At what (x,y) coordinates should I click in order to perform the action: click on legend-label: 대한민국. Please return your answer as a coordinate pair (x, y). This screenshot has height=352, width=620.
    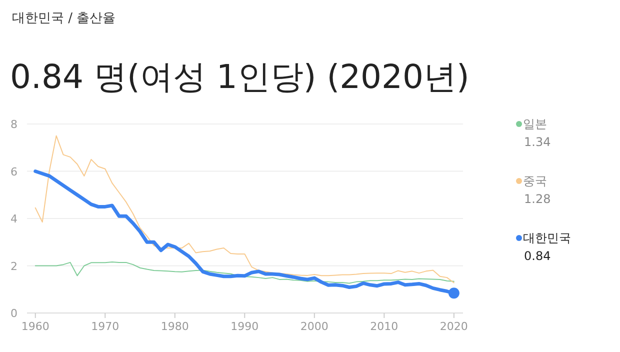
    Looking at the image, I should click on (547, 238).